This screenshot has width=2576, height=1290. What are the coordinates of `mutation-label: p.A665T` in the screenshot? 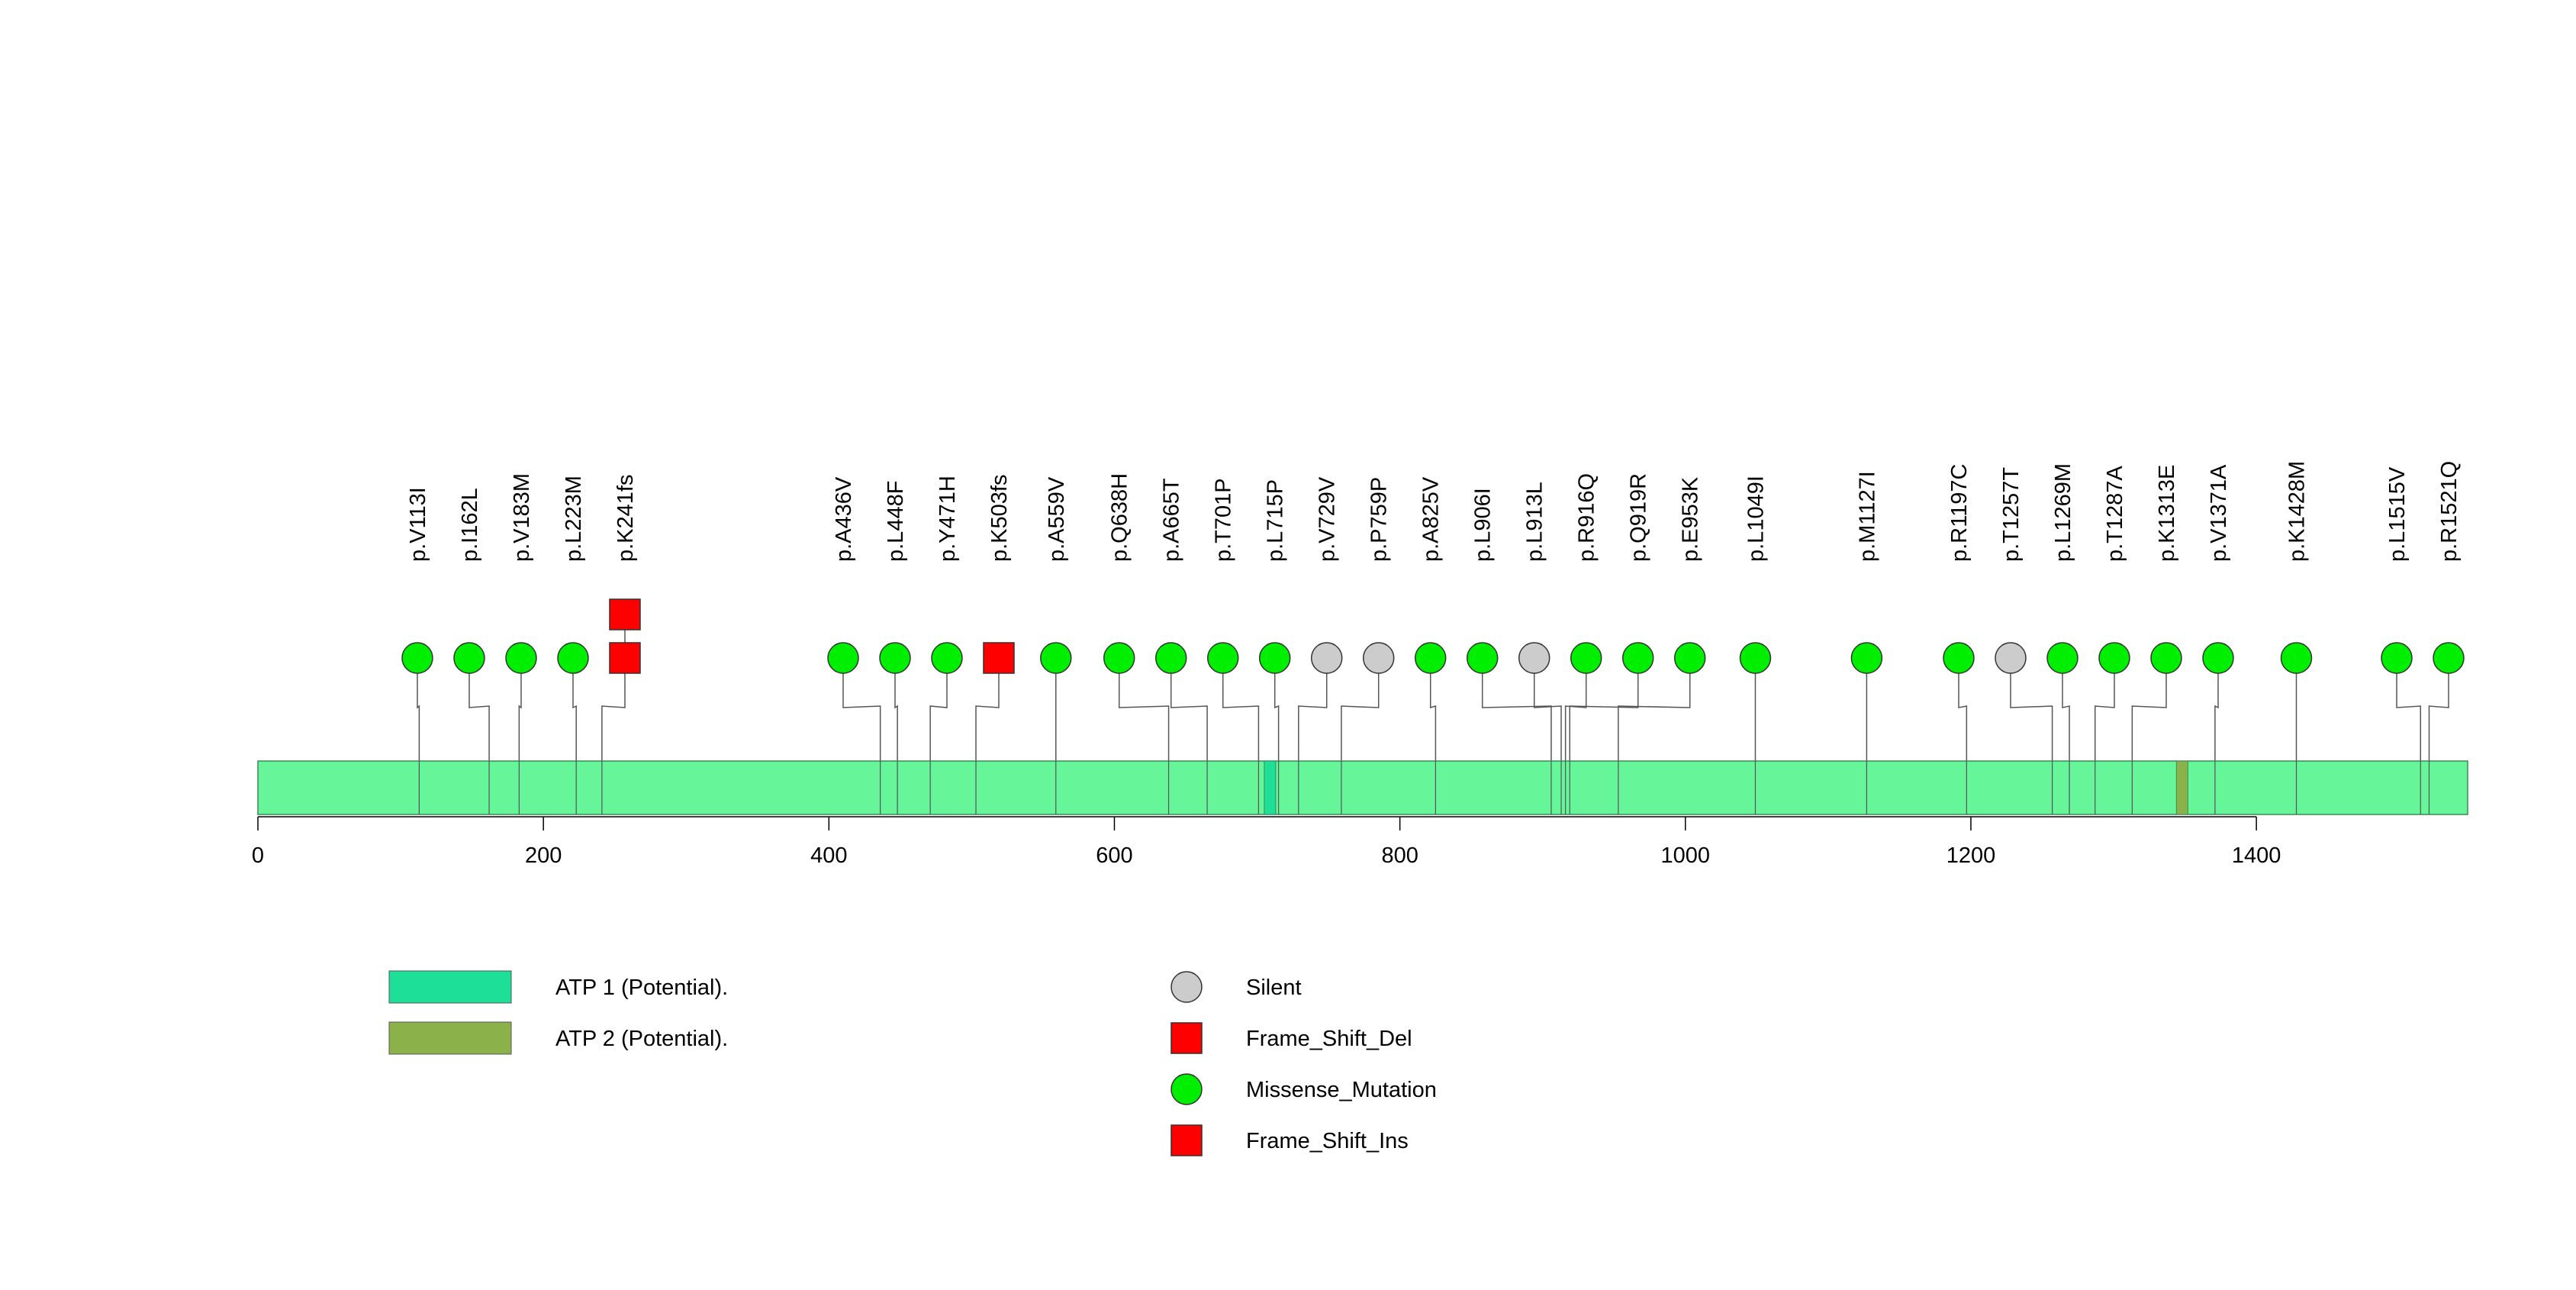 It's located at (1172, 520).